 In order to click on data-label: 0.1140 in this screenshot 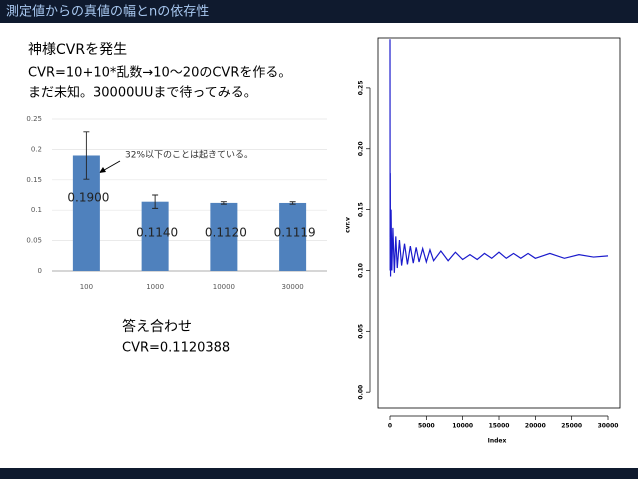, I will do `click(157, 233)`.